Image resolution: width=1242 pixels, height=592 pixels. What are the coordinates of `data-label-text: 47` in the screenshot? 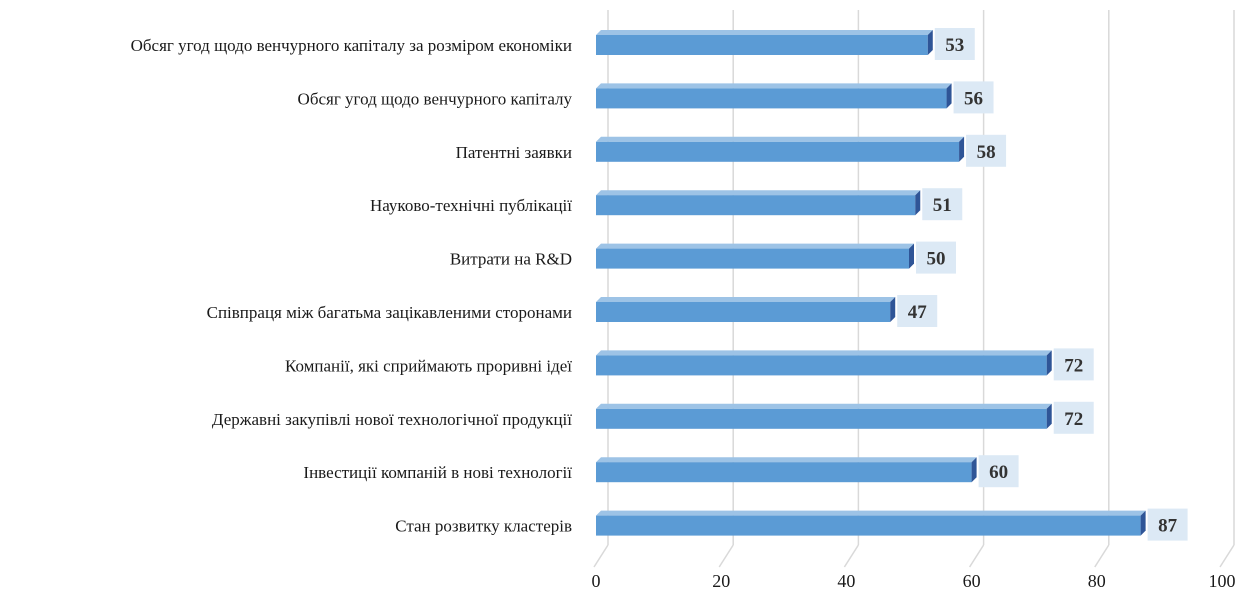 It's located at (918, 312).